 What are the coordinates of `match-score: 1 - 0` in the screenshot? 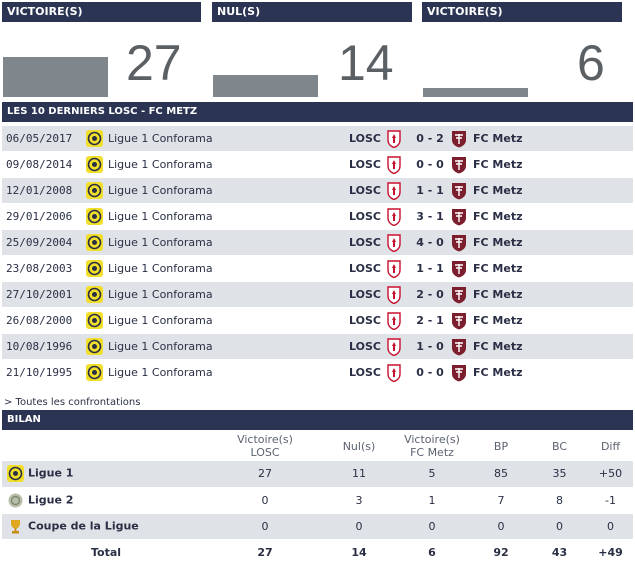 It's located at (430, 346).